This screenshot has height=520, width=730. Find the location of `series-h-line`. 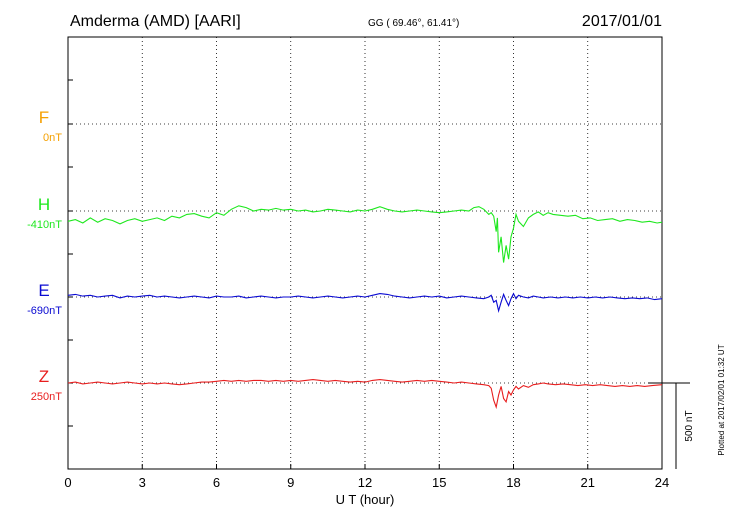

series-h-line is located at coordinates (365, 234).